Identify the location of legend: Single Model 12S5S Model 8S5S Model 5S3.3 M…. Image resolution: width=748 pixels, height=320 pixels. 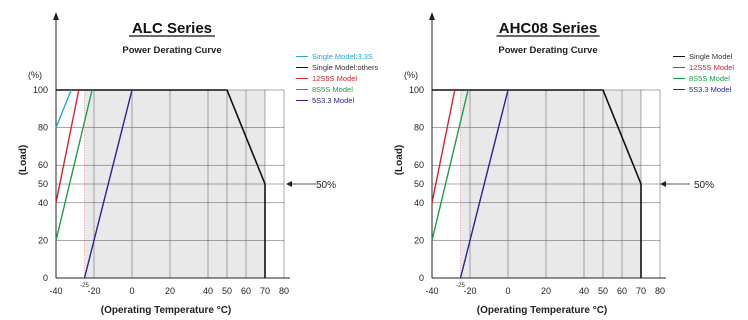
(703, 73).